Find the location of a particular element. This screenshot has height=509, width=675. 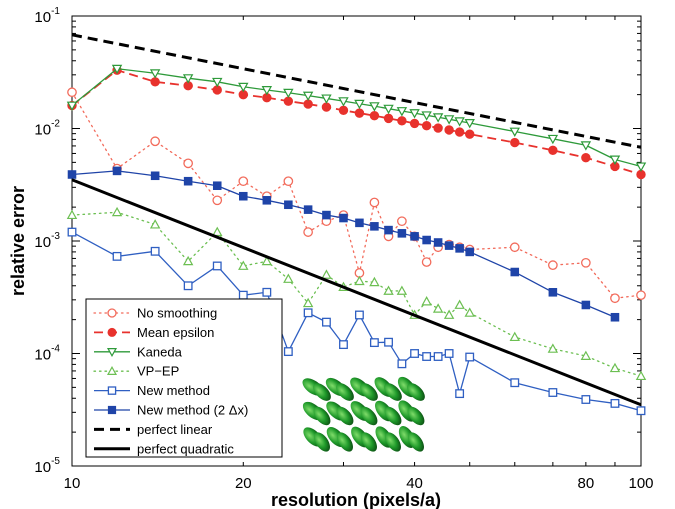

y-tick-label: 10⁻⁴ is located at coordinates (47, 354).